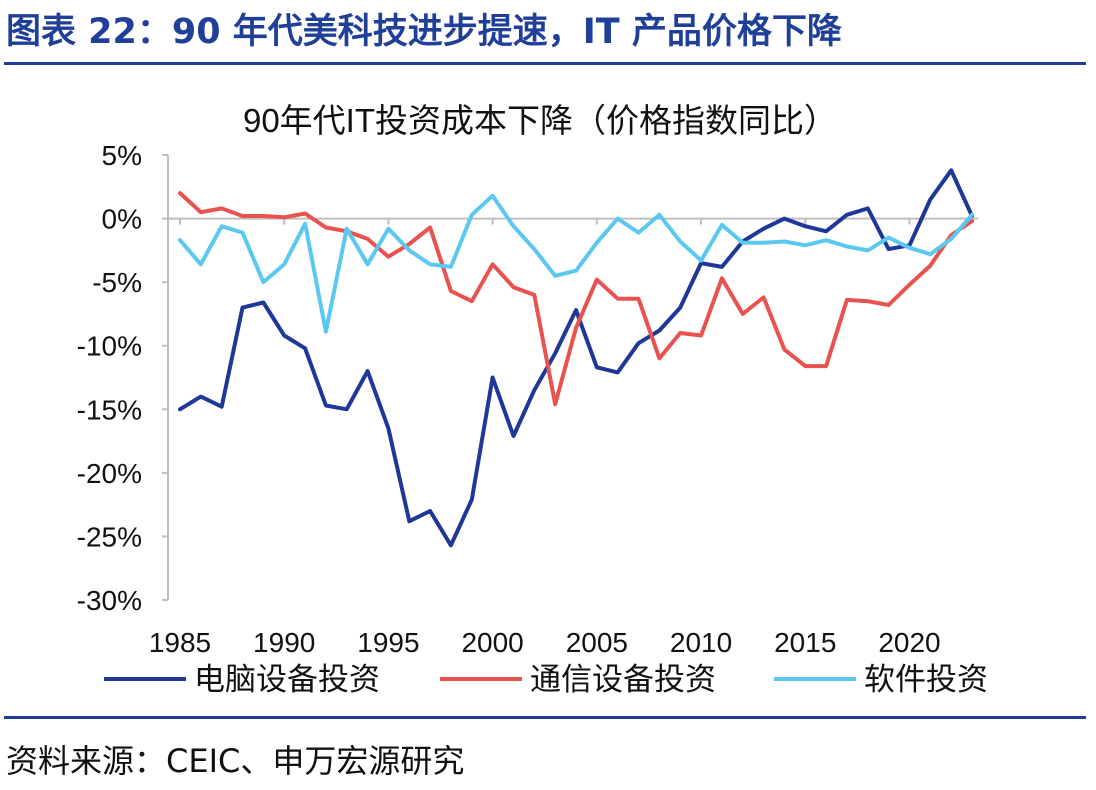 The width and height of the screenshot is (1096, 790). Describe the element at coordinates (123, 378) in the screenshot. I see `y-axis: 5% 0% -5% -10% -15% -20% -25% -30%` at that location.